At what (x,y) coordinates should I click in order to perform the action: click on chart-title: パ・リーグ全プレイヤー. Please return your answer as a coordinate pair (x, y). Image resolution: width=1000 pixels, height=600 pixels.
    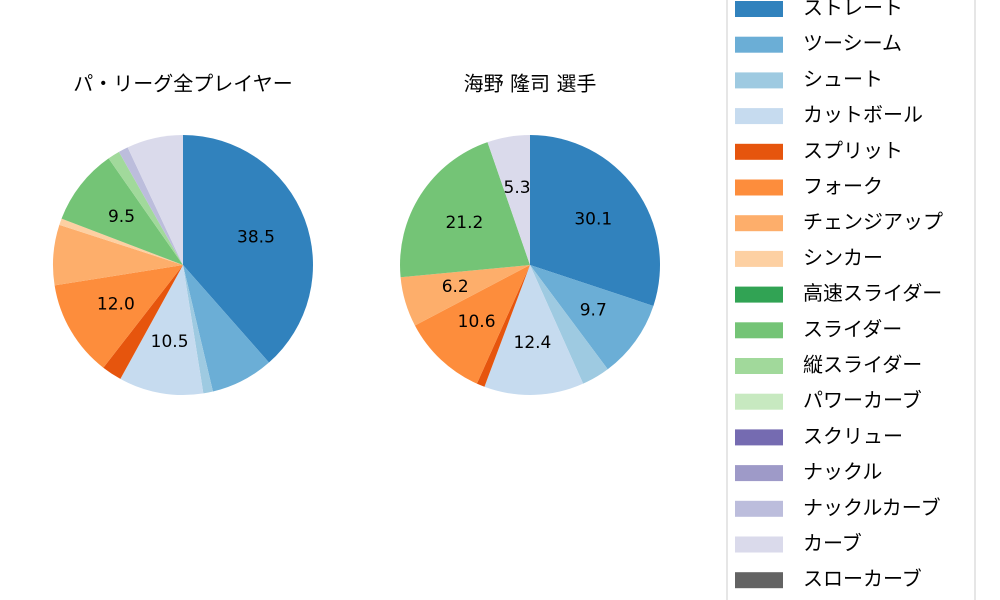
    Looking at the image, I should click on (182, 84).